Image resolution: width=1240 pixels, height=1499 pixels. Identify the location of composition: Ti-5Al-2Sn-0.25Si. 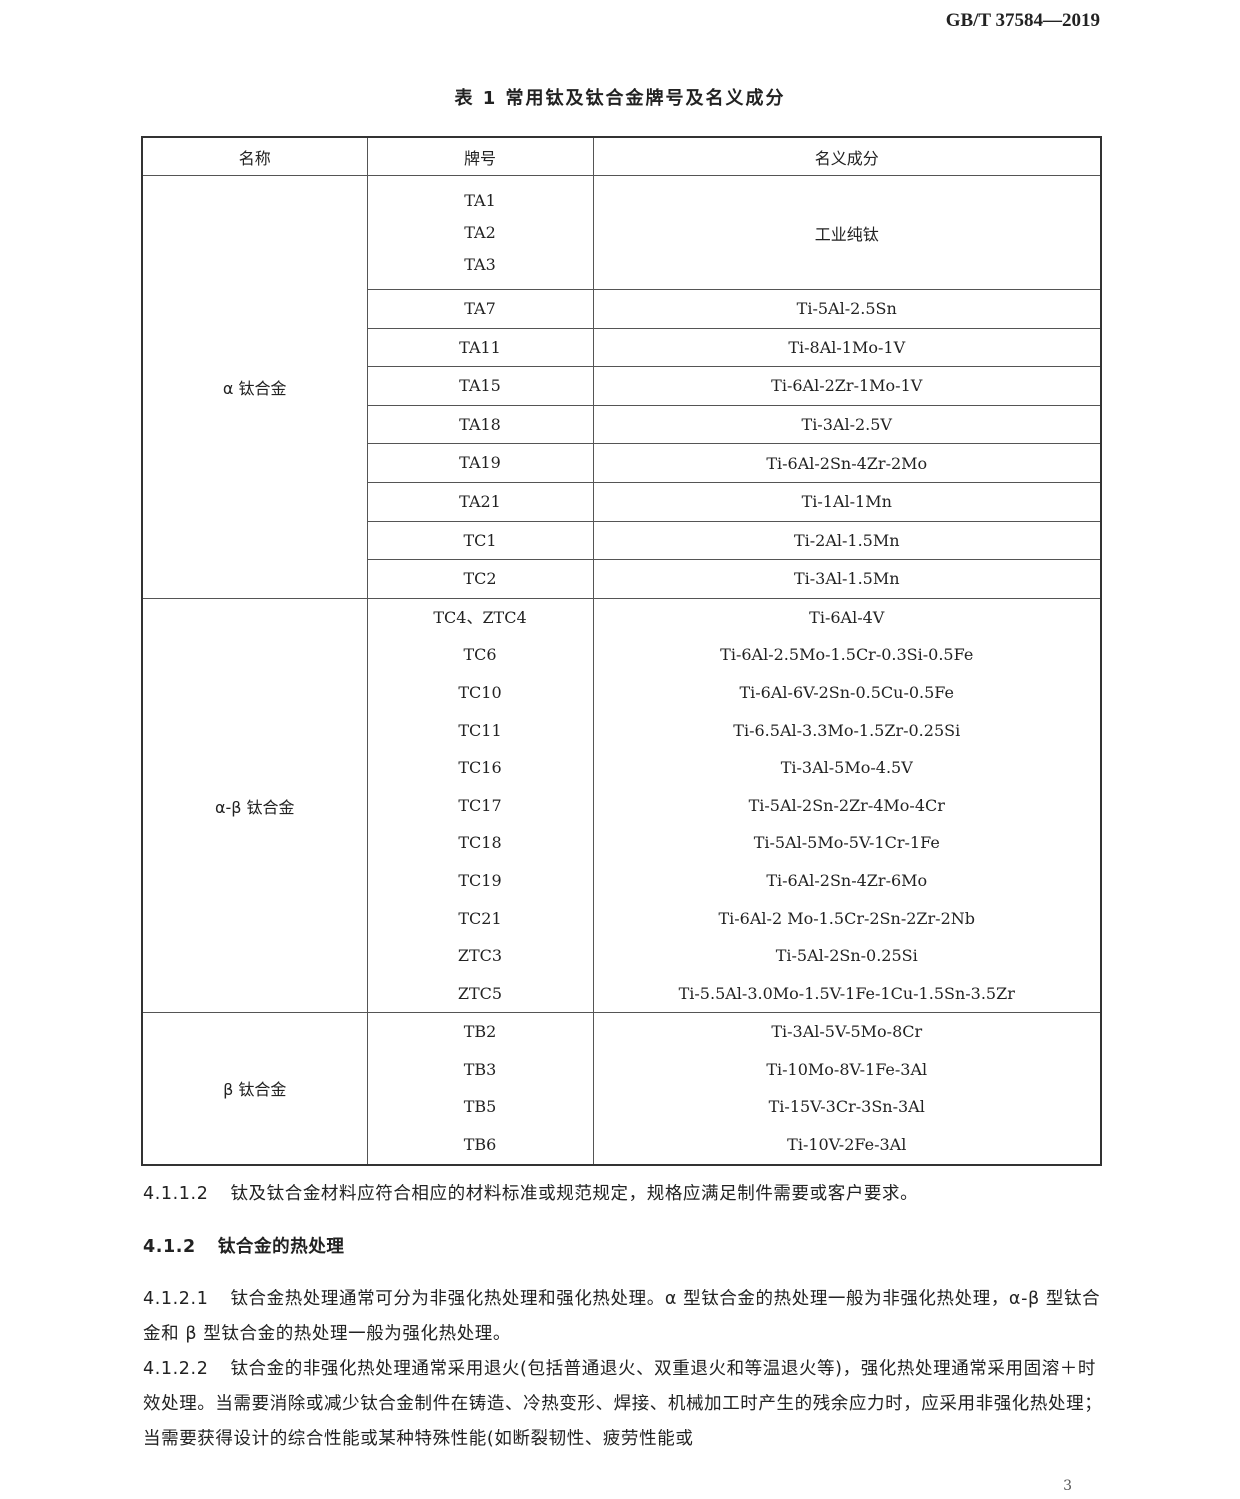
(846, 956).